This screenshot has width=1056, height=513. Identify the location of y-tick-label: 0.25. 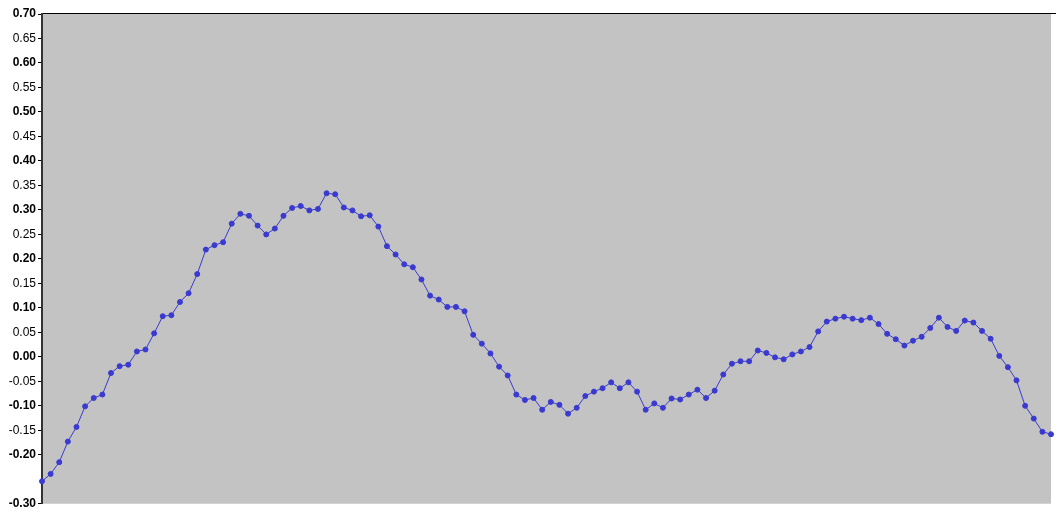
(24, 233).